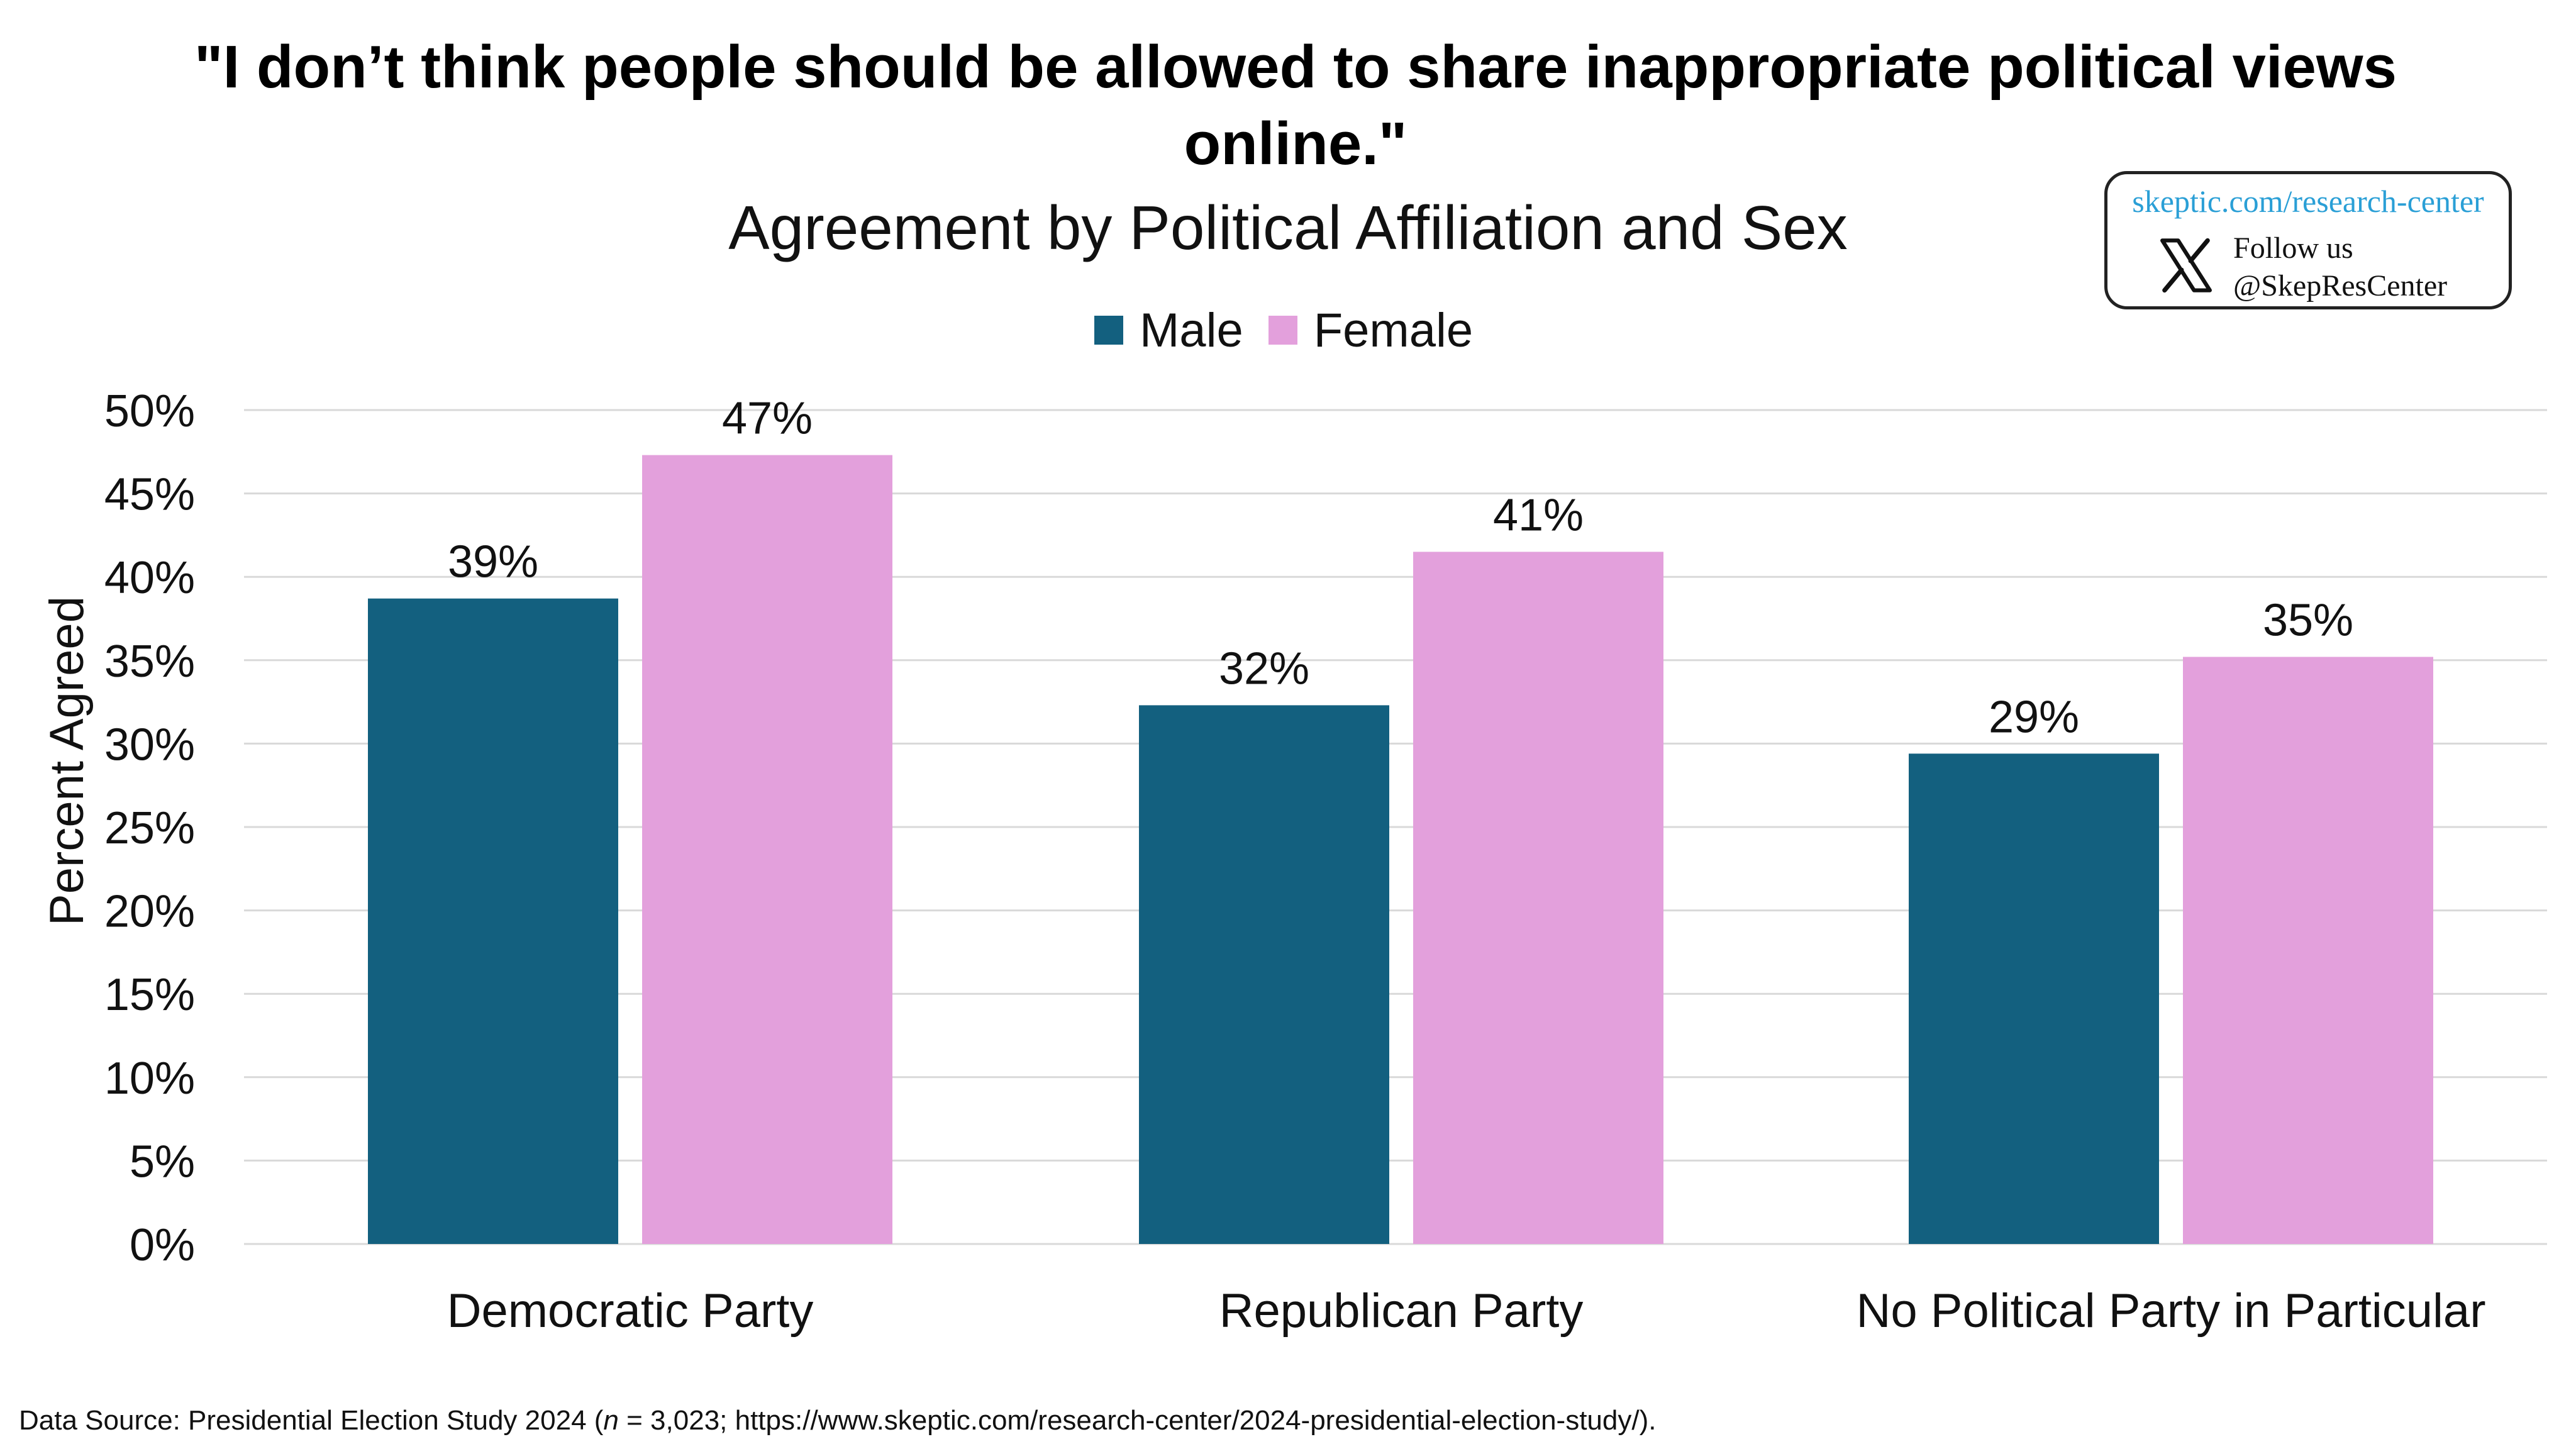  I want to click on y-axis-title: Percent Agreed, so click(67, 761).